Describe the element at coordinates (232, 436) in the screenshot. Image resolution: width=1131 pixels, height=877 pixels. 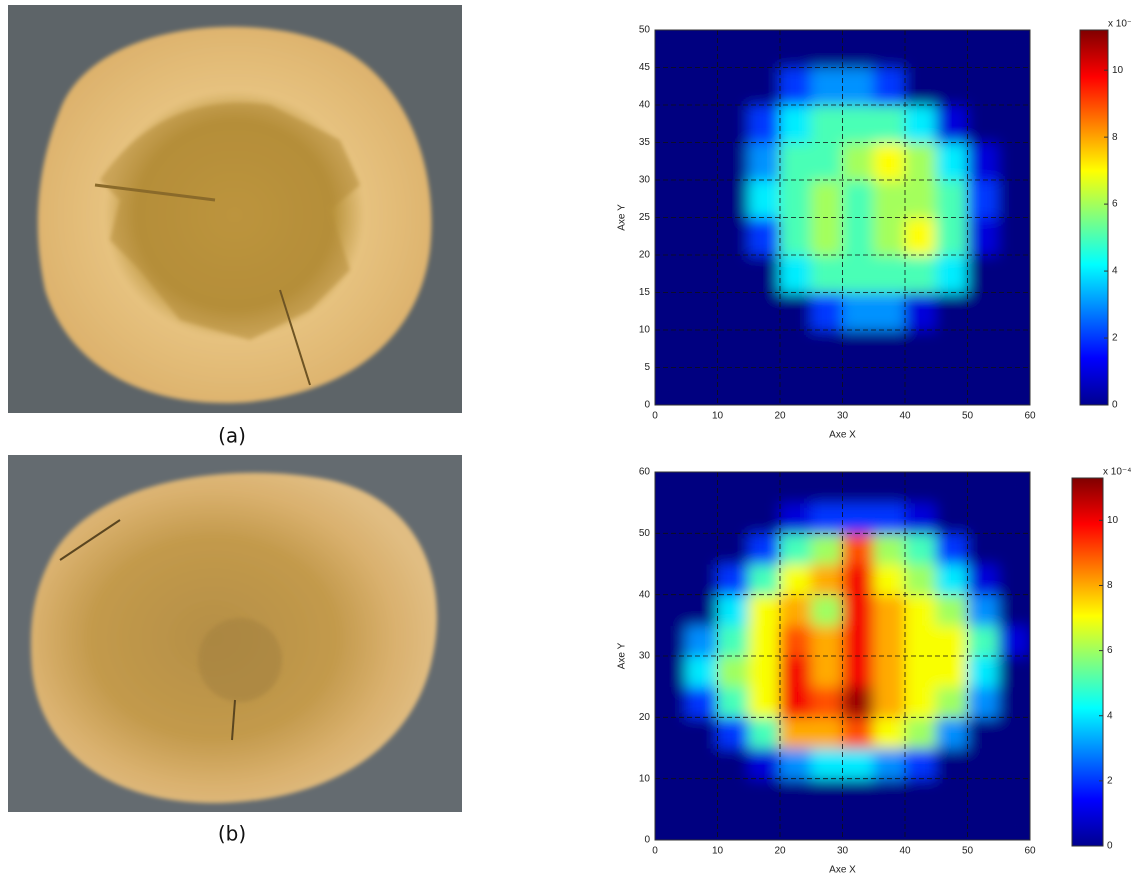
I see `caption: (a)` at that location.